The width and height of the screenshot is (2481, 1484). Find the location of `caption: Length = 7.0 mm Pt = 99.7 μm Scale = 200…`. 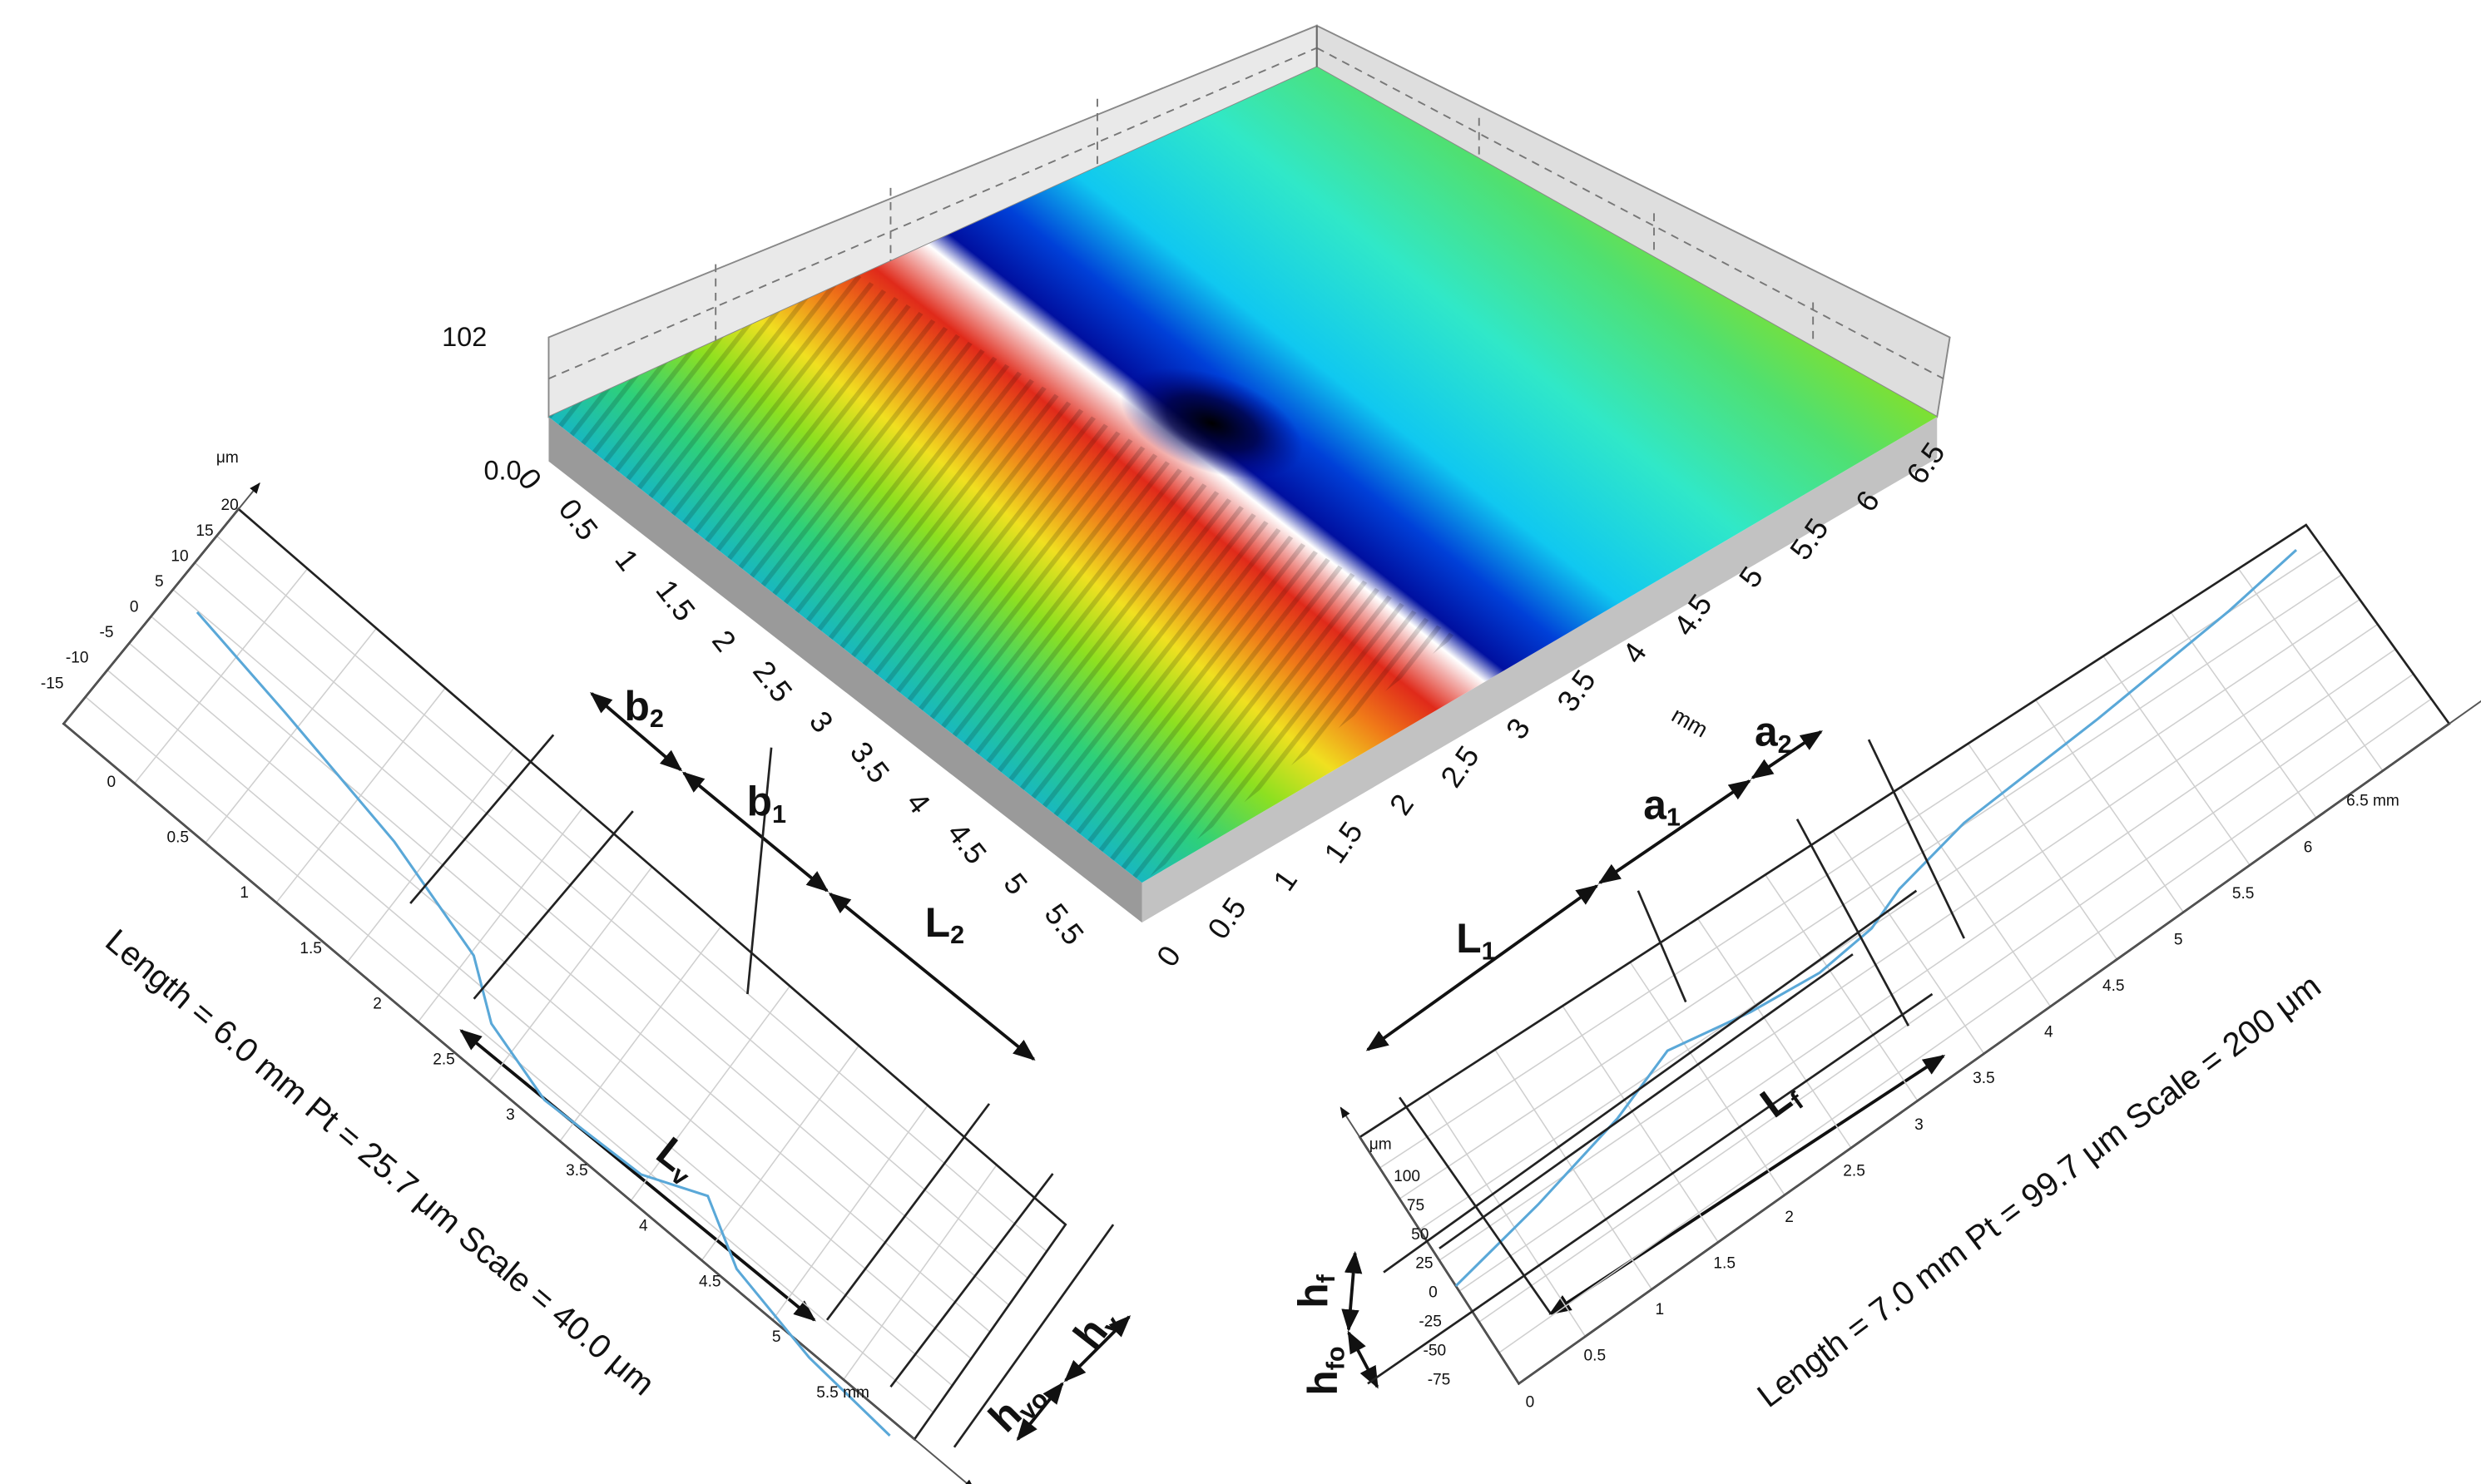

caption: Length = 7.0 mm Pt = 99.7 μm Scale = 200… is located at coordinates (2039, 1190).